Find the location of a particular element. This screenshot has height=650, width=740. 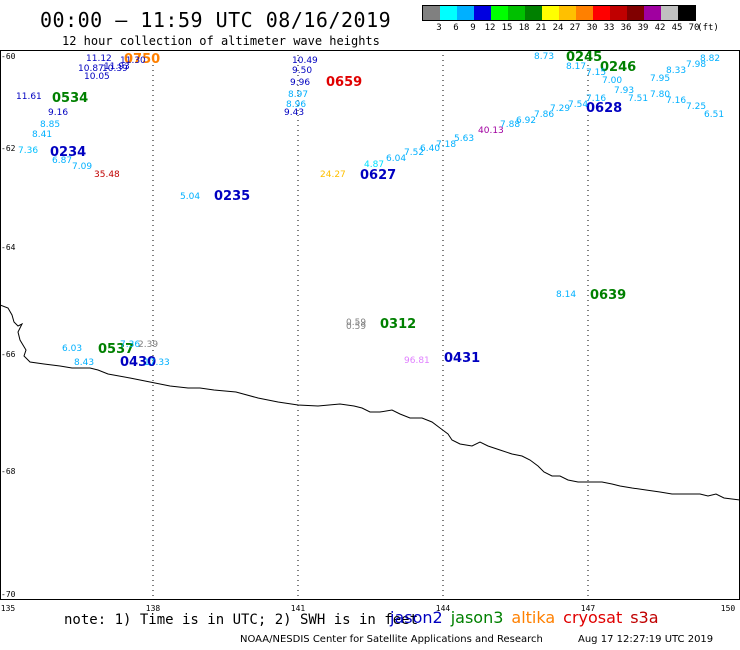

scale-label: 30 is located at coordinates (592, 28).